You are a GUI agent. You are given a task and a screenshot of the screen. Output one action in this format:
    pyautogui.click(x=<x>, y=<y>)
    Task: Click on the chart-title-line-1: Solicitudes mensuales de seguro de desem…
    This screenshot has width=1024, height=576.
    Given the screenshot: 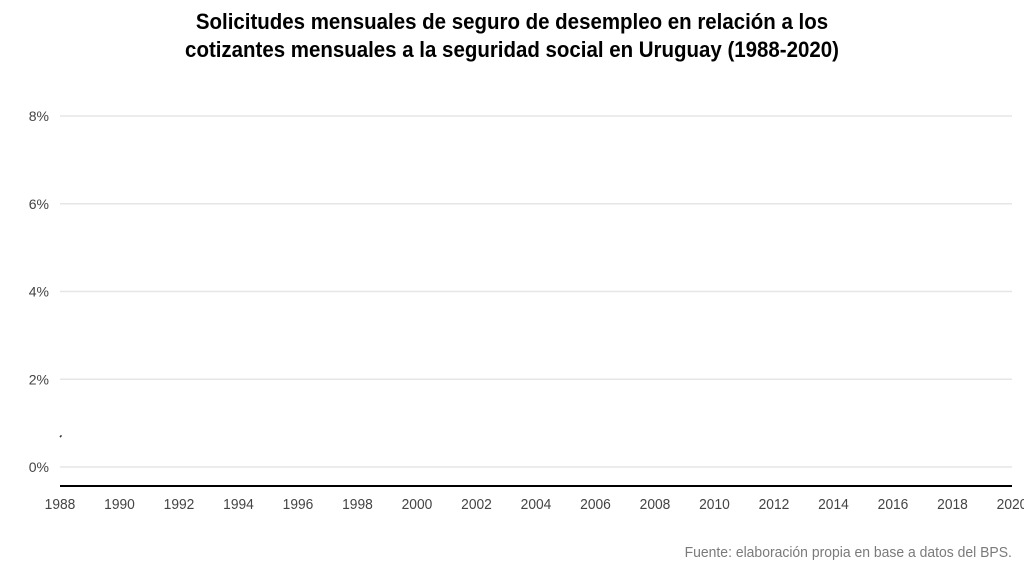 What is the action you would take?
    pyautogui.click(x=512, y=21)
    